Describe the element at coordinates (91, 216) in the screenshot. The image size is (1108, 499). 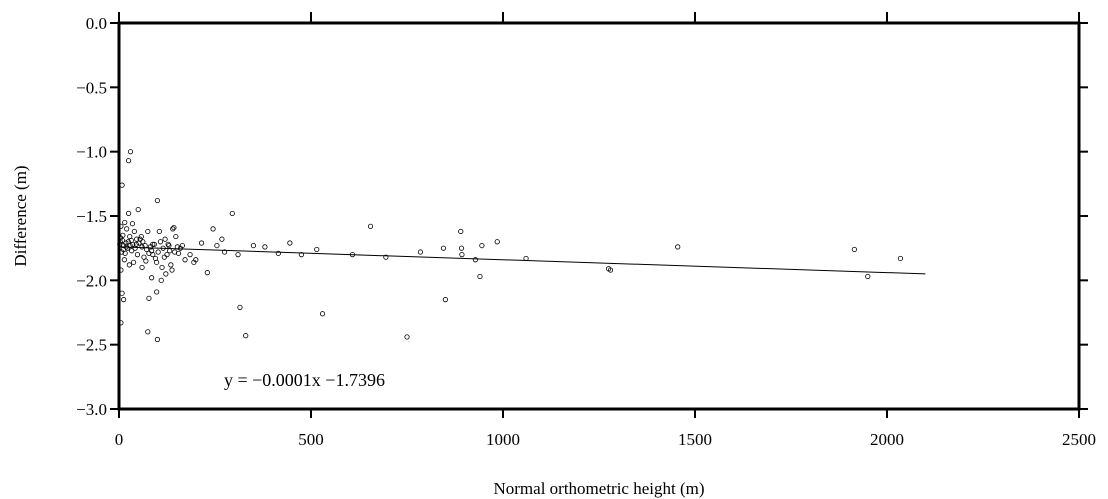
I see `y-tick-label: −1.5` at that location.